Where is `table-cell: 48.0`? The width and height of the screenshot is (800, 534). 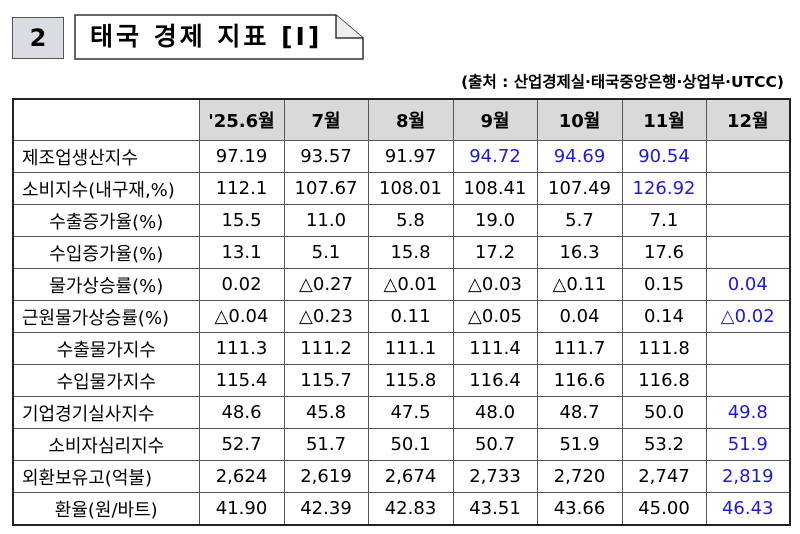 table-cell: 48.0 is located at coordinates (495, 412).